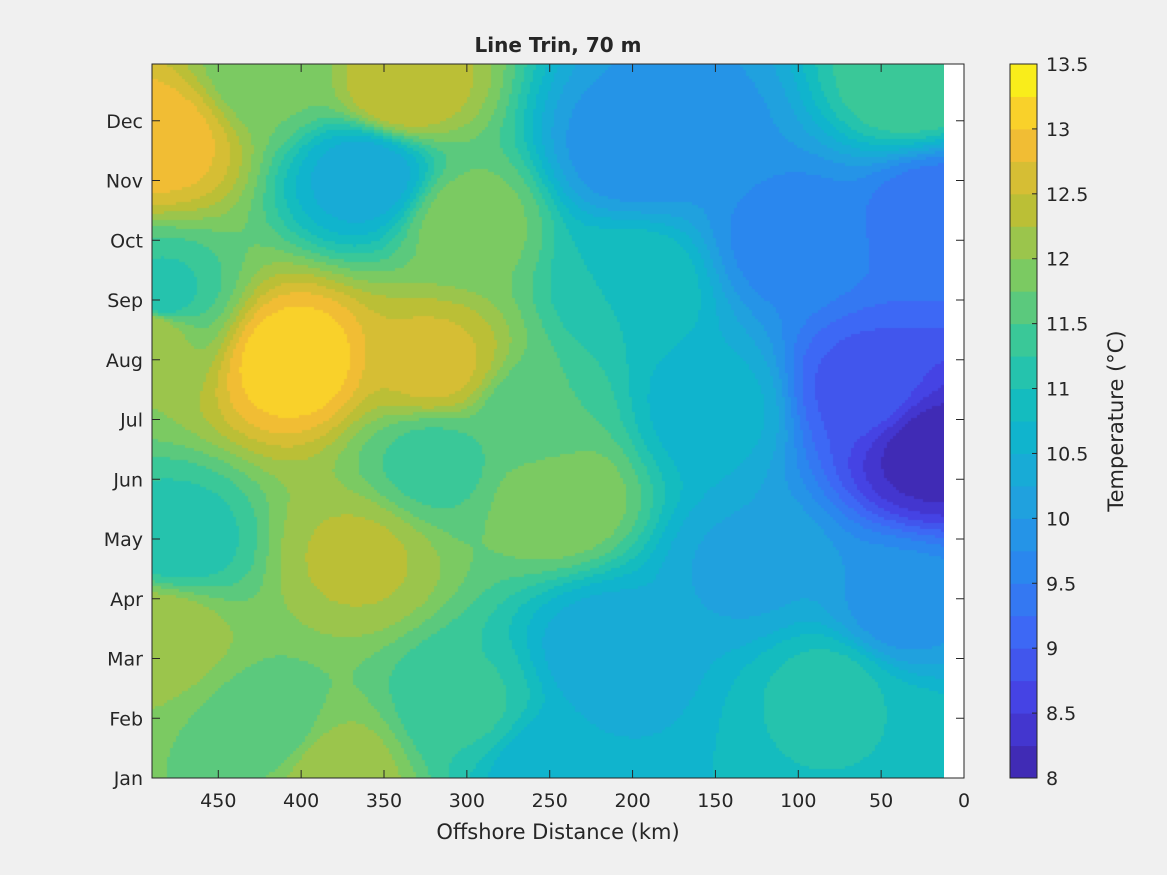  I want to click on x-tick-label: 100, so click(798, 801).